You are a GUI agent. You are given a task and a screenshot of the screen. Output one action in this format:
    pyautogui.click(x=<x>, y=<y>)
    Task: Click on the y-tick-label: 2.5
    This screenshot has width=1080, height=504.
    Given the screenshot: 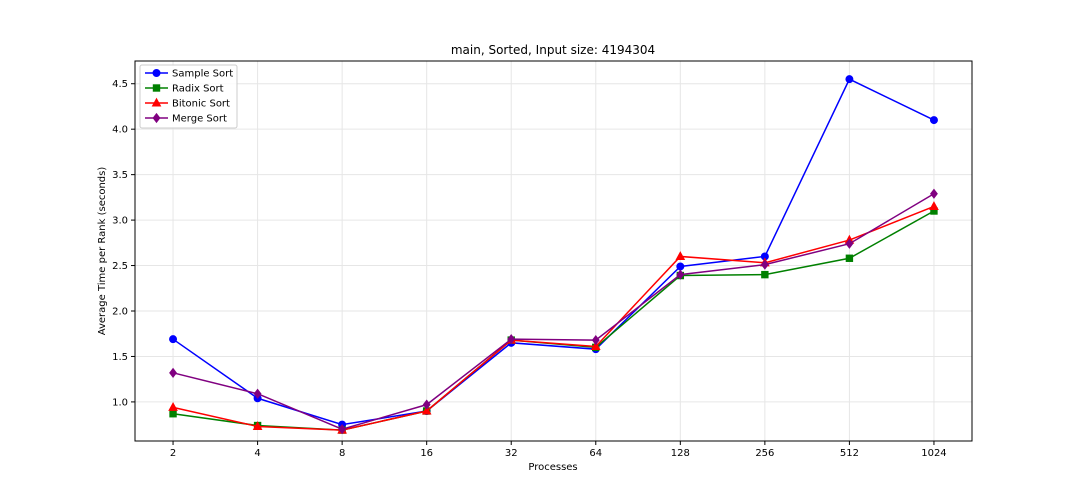 What is the action you would take?
    pyautogui.click(x=120, y=266)
    